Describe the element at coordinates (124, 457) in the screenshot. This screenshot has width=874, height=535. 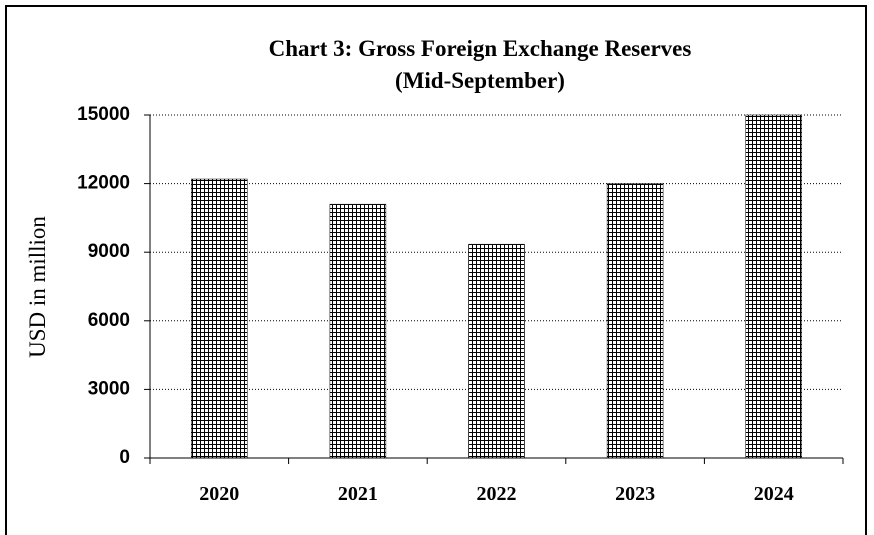
I see `y-tick-label: 0` at that location.